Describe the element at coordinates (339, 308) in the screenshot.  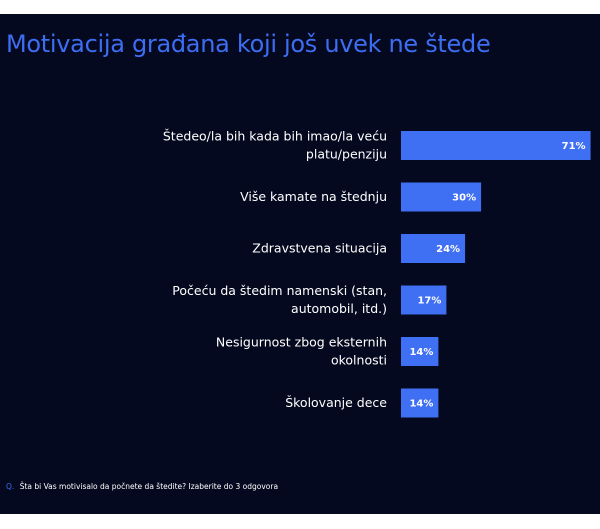
I see `category-label-3-line-1: automobil, itd.)` at that location.